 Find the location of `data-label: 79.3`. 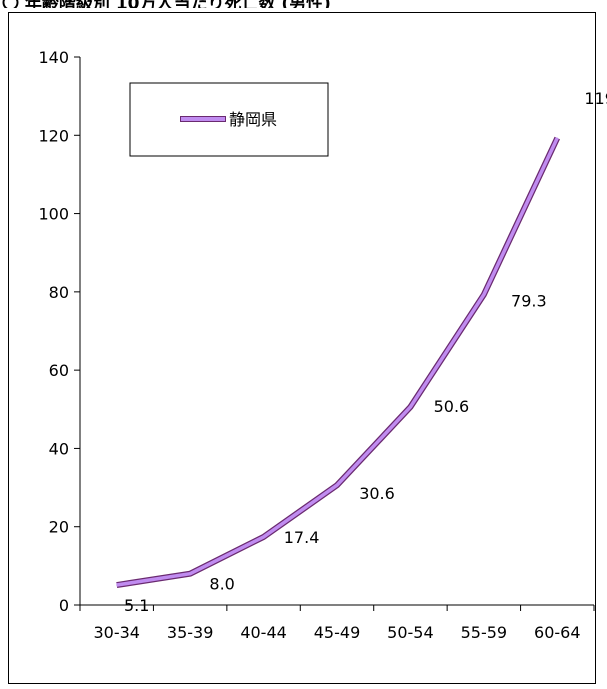

data-label: 79.3 is located at coordinates (529, 301).